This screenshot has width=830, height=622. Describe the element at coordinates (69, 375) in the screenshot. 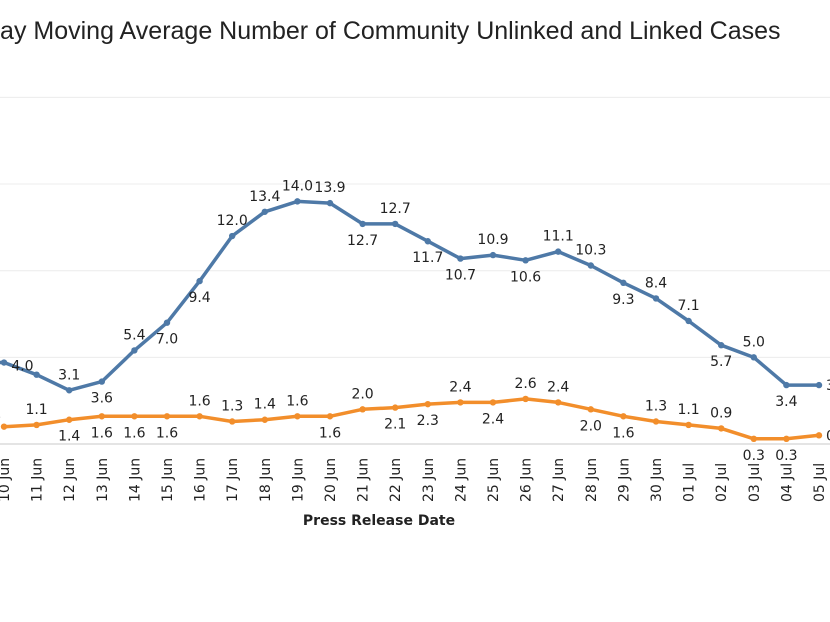

I see `data-label: 3.1` at that location.